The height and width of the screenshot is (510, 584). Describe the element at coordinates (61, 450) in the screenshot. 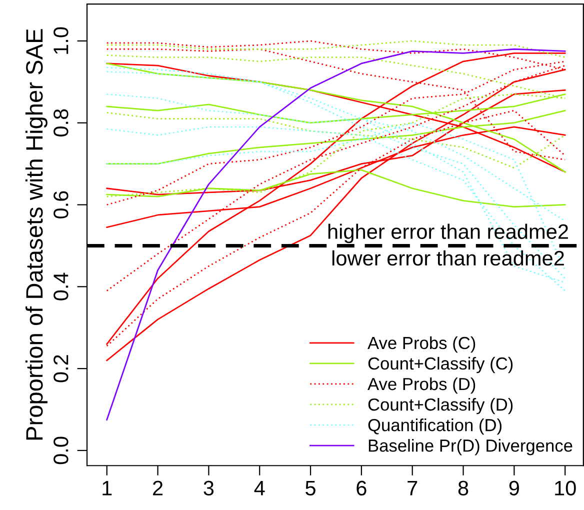

I see `y-tick-label: 0.0` at that location.